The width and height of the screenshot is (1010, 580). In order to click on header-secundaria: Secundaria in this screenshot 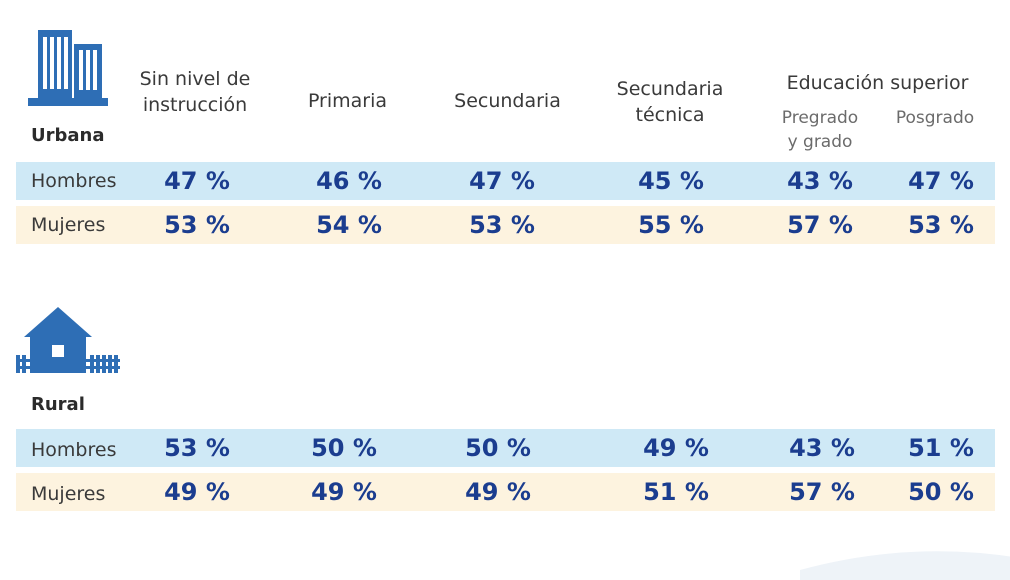, I will do `click(507, 101)`.